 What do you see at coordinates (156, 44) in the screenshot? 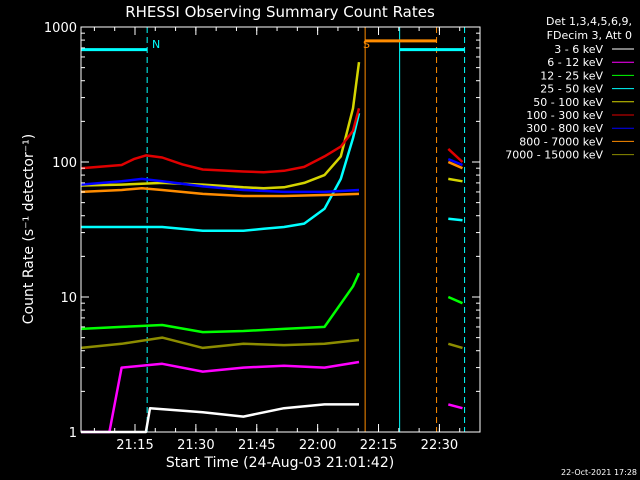
I see `state-label-0: N` at bounding box center [156, 44].